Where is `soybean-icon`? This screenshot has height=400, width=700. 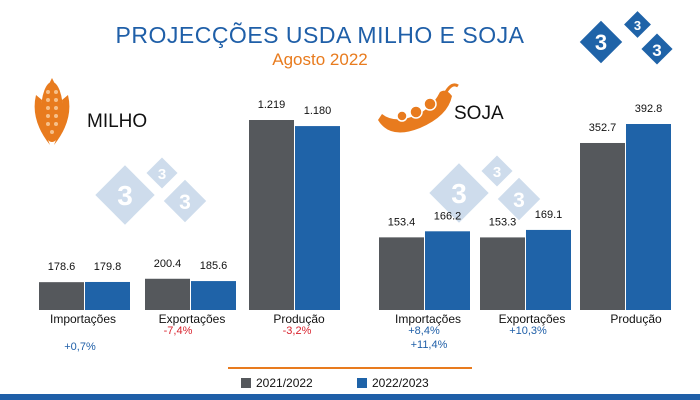
soybean-icon is located at coordinates (418, 108).